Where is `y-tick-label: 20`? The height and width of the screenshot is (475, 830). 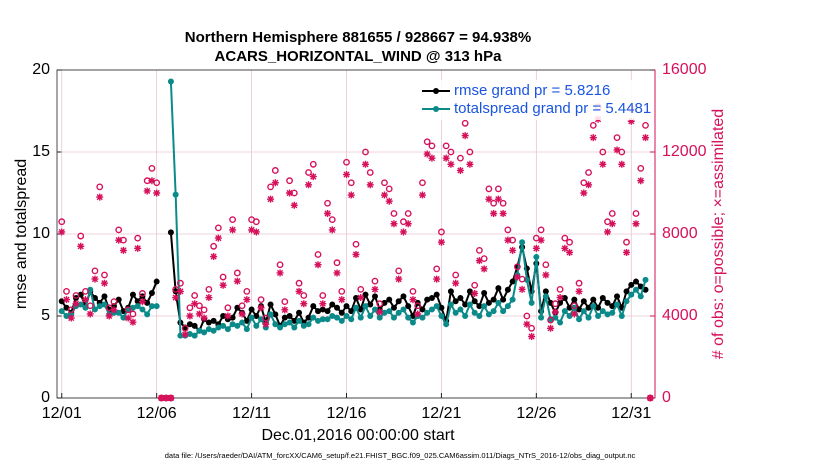
y-tick-label: 20 is located at coordinates (41, 69).